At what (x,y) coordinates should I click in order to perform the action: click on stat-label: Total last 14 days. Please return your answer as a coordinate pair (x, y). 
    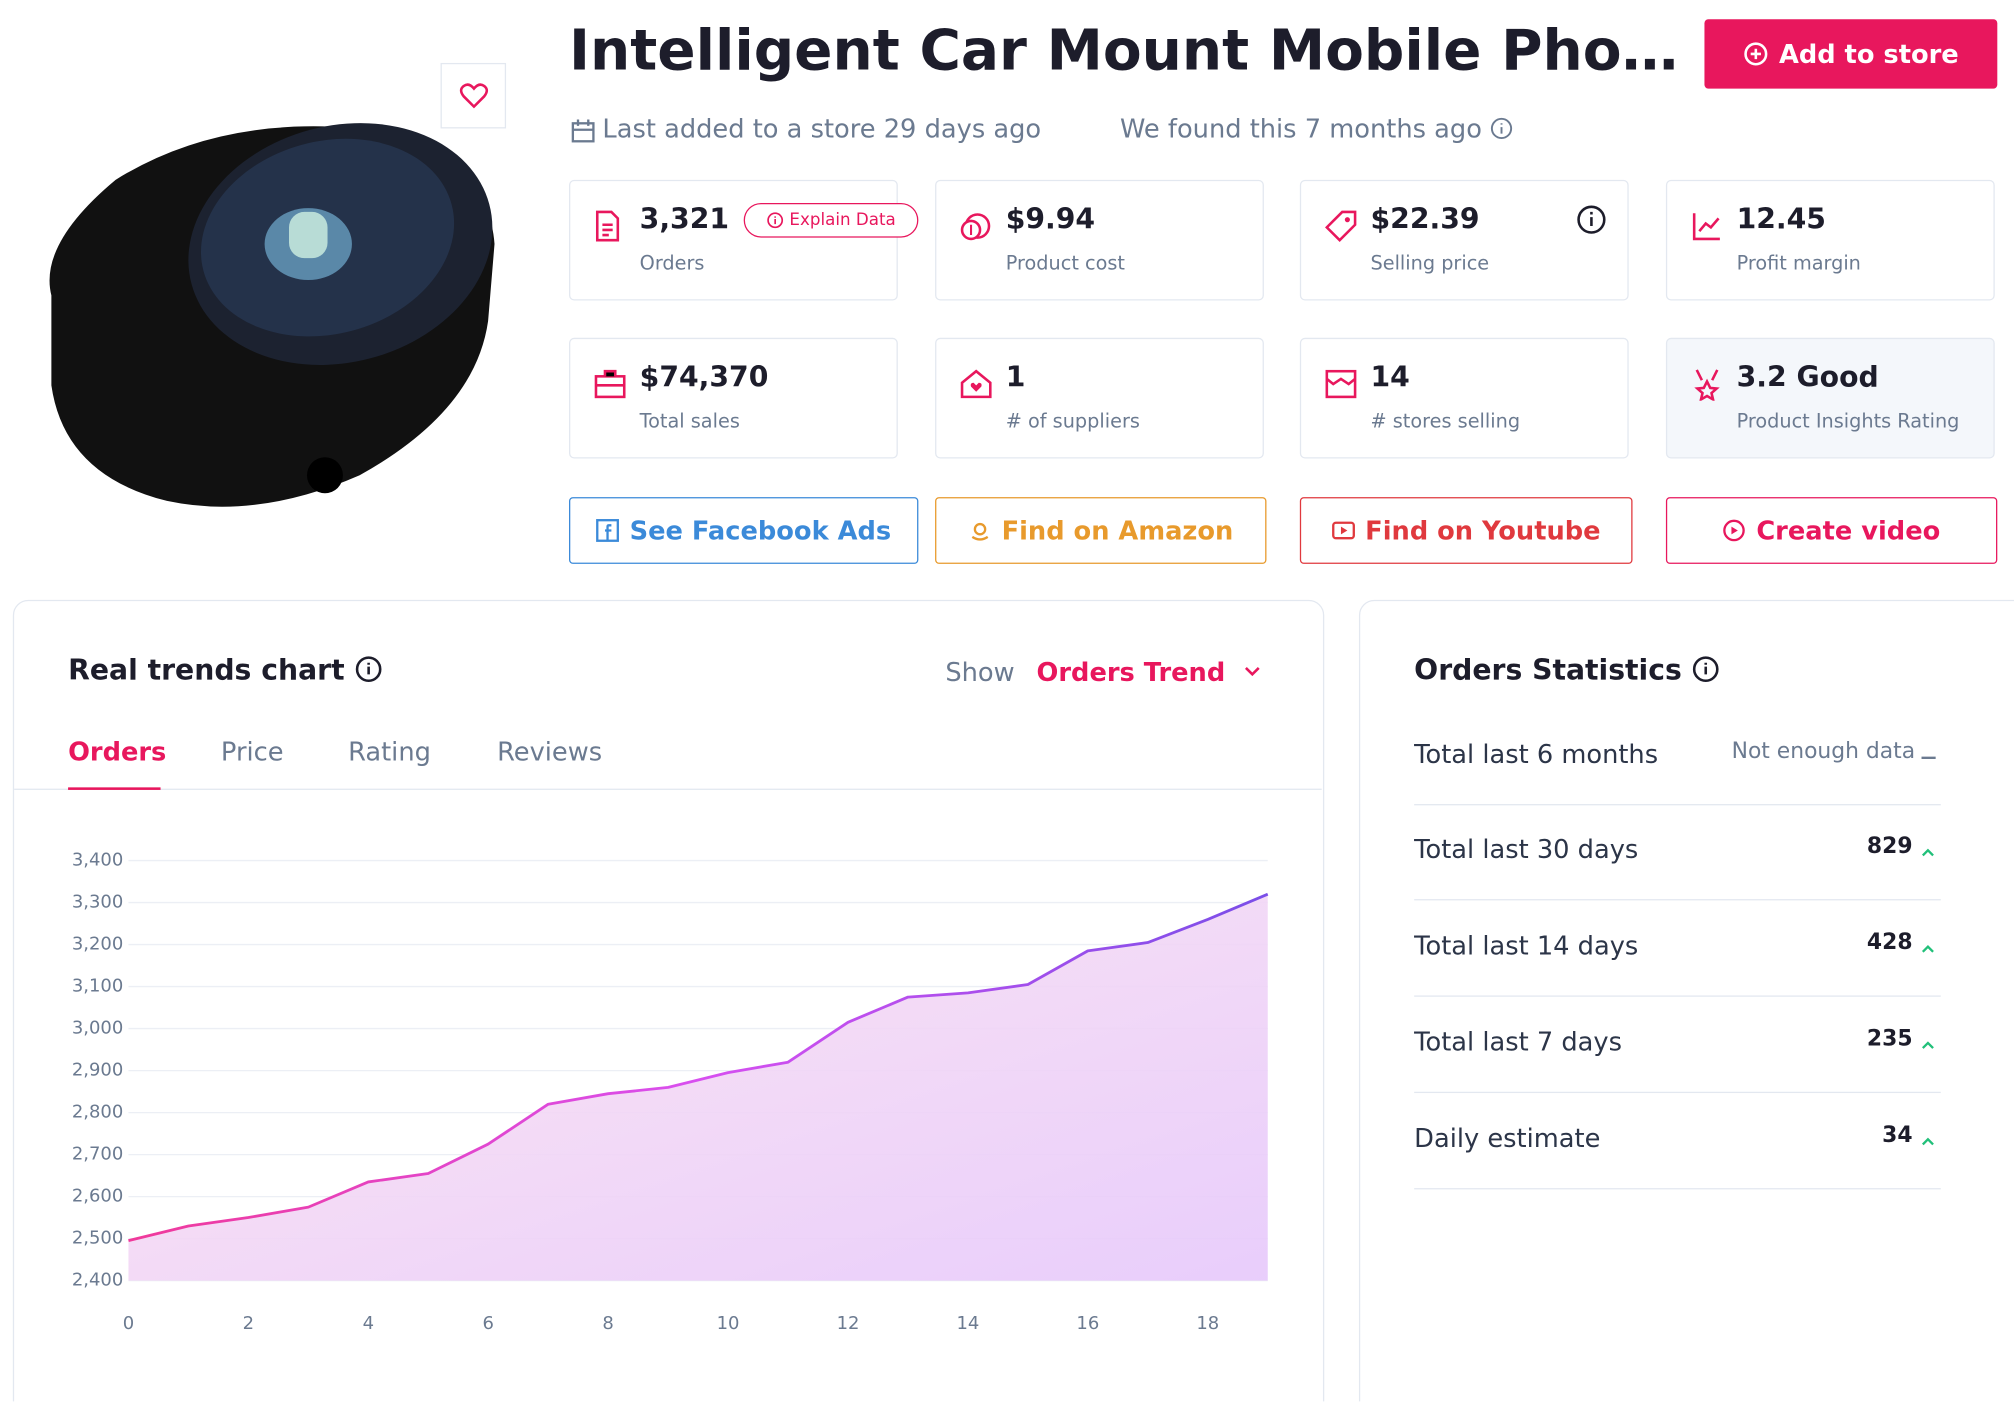
    Looking at the image, I should click on (1526, 945).